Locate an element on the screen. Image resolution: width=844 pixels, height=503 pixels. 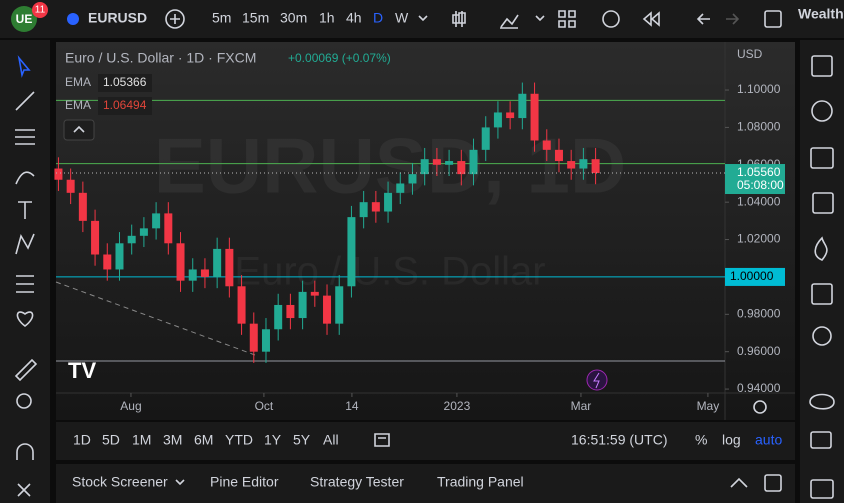
range-button: 1Y is located at coordinates (273, 440).